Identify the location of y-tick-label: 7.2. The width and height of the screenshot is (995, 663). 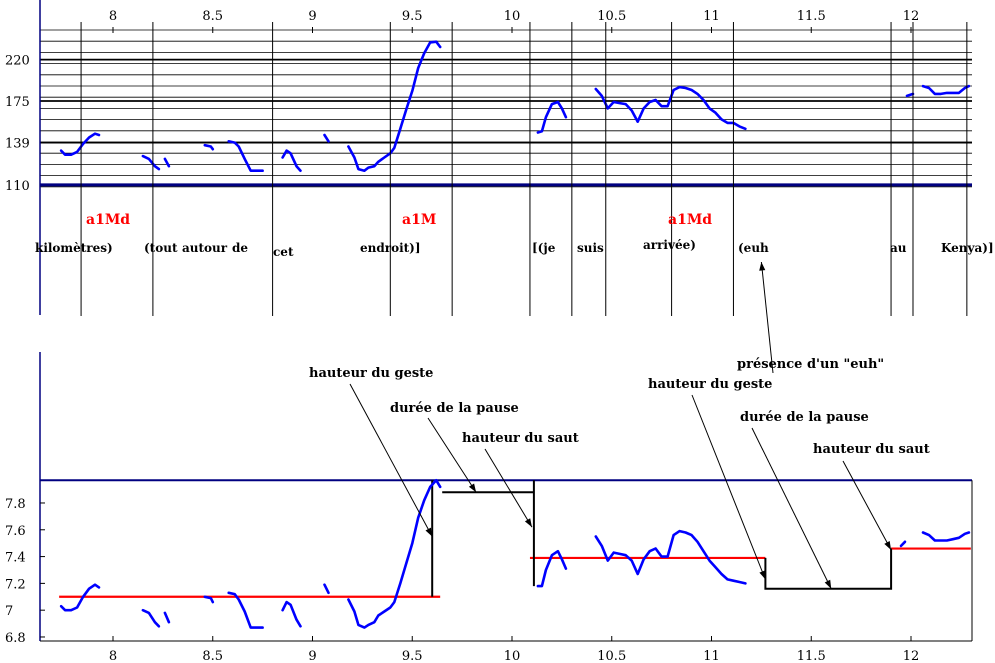
(15, 584).